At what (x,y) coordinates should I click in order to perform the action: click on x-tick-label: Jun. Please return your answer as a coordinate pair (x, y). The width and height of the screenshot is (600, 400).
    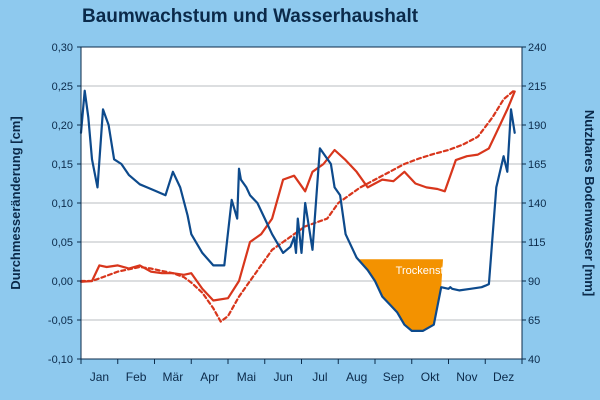
    Looking at the image, I should click on (282, 377).